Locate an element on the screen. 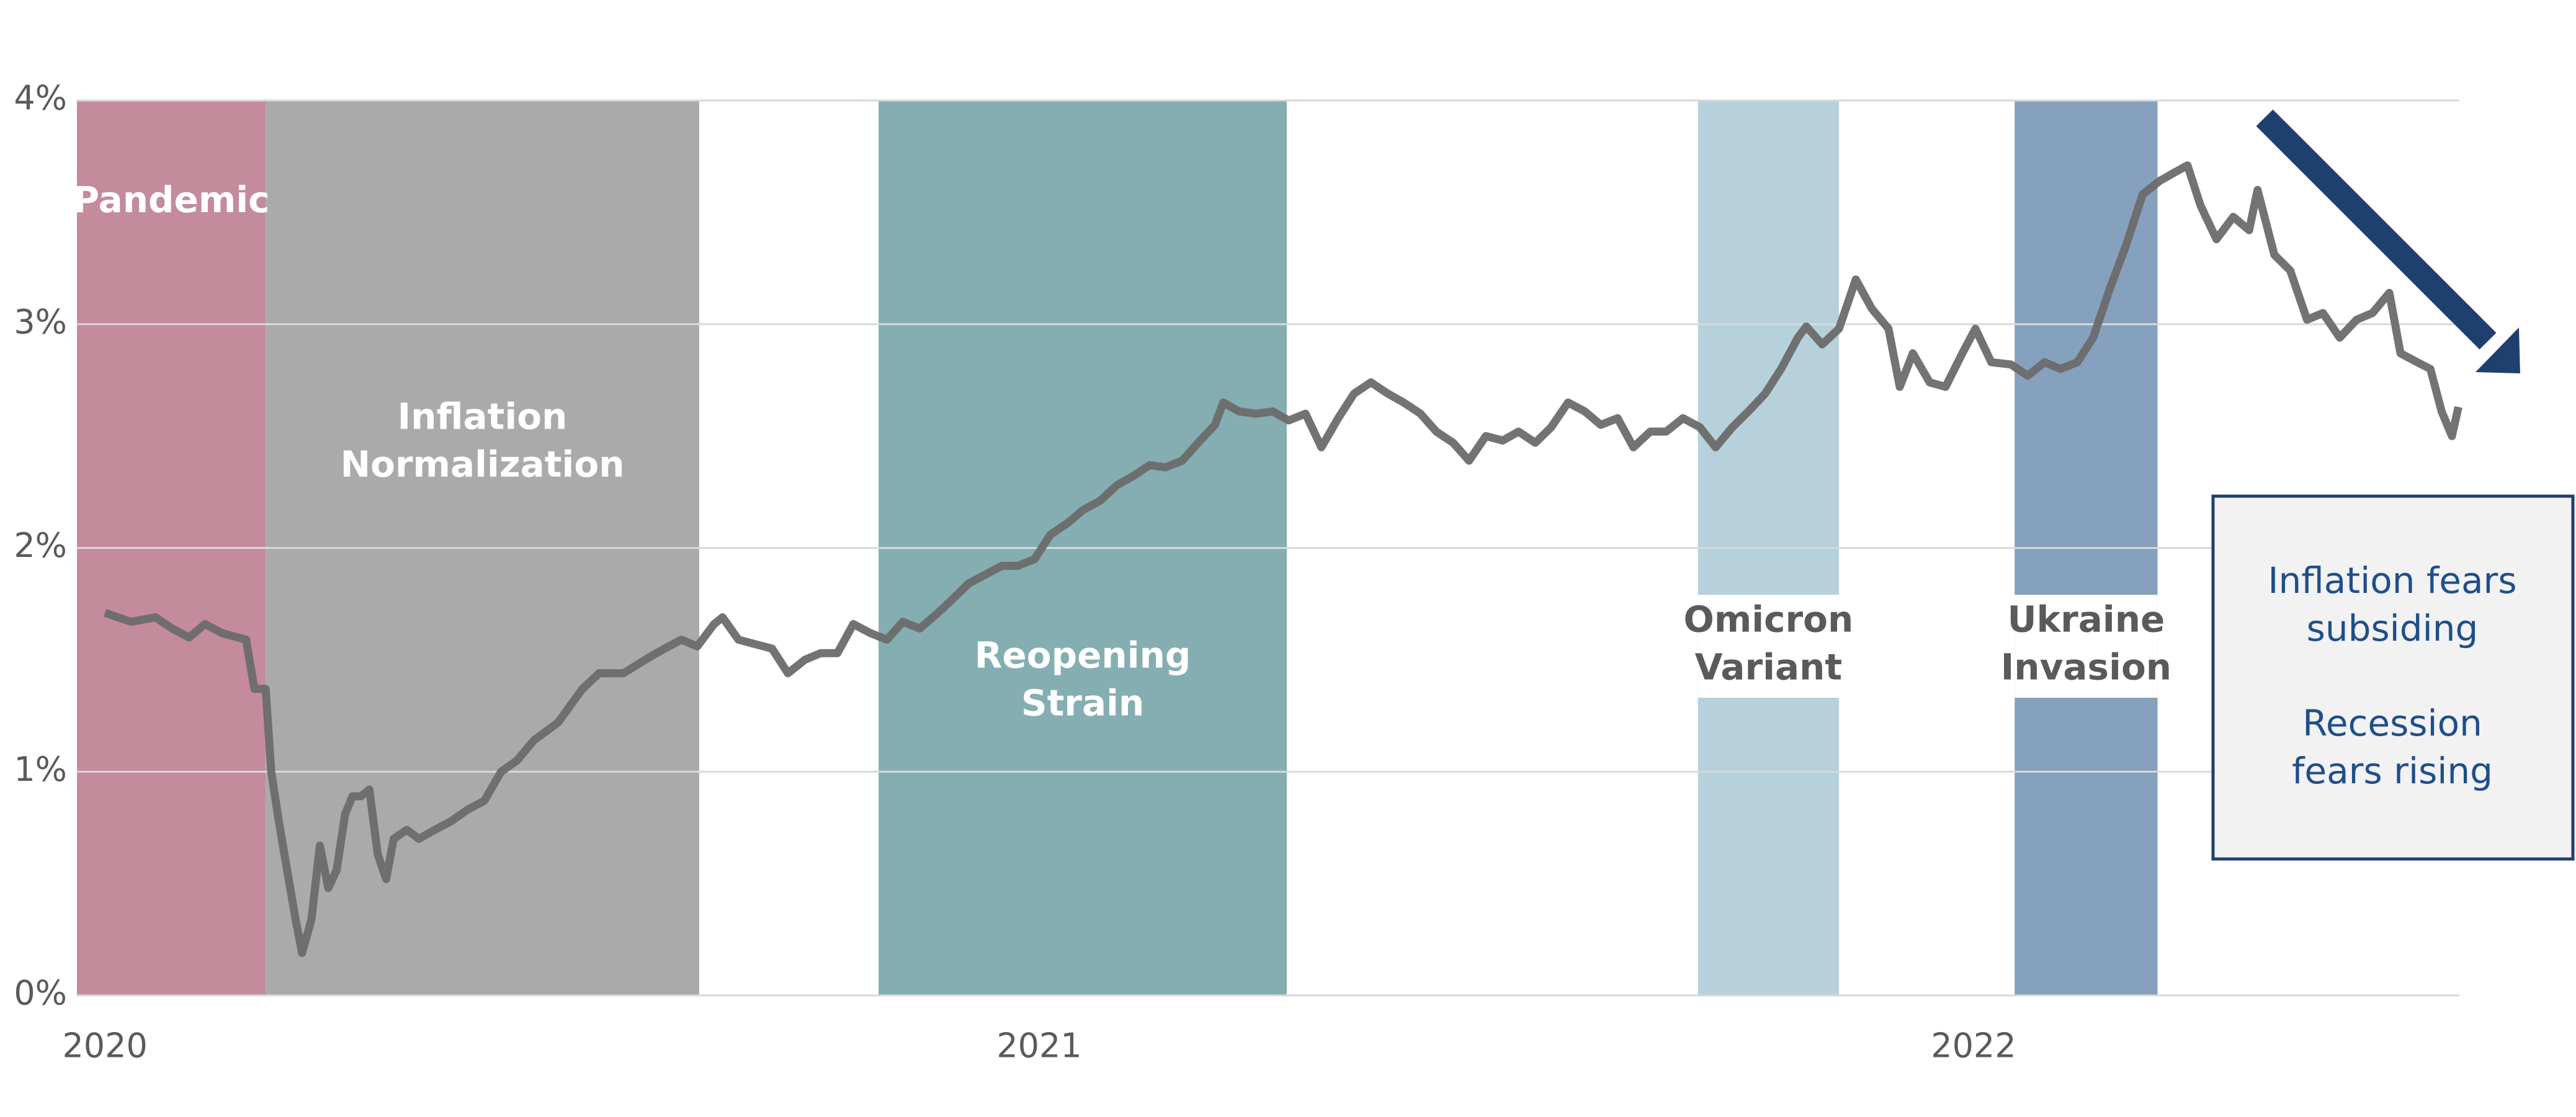 Image resolution: width=2576 pixels, height=1117 pixels. period-label: Normalization is located at coordinates (483, 464).